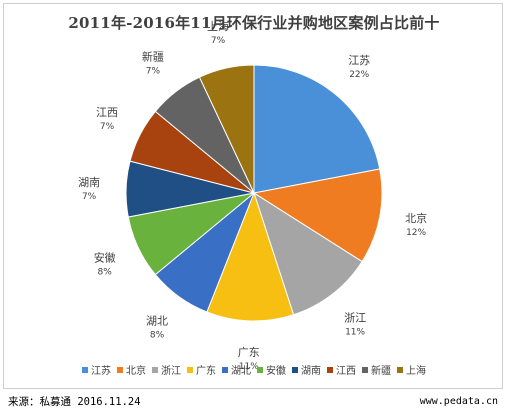 The width and height of the screenshot is (508, 414). I want to click on slice-label-4: 广东 11%, so click(249, 359).